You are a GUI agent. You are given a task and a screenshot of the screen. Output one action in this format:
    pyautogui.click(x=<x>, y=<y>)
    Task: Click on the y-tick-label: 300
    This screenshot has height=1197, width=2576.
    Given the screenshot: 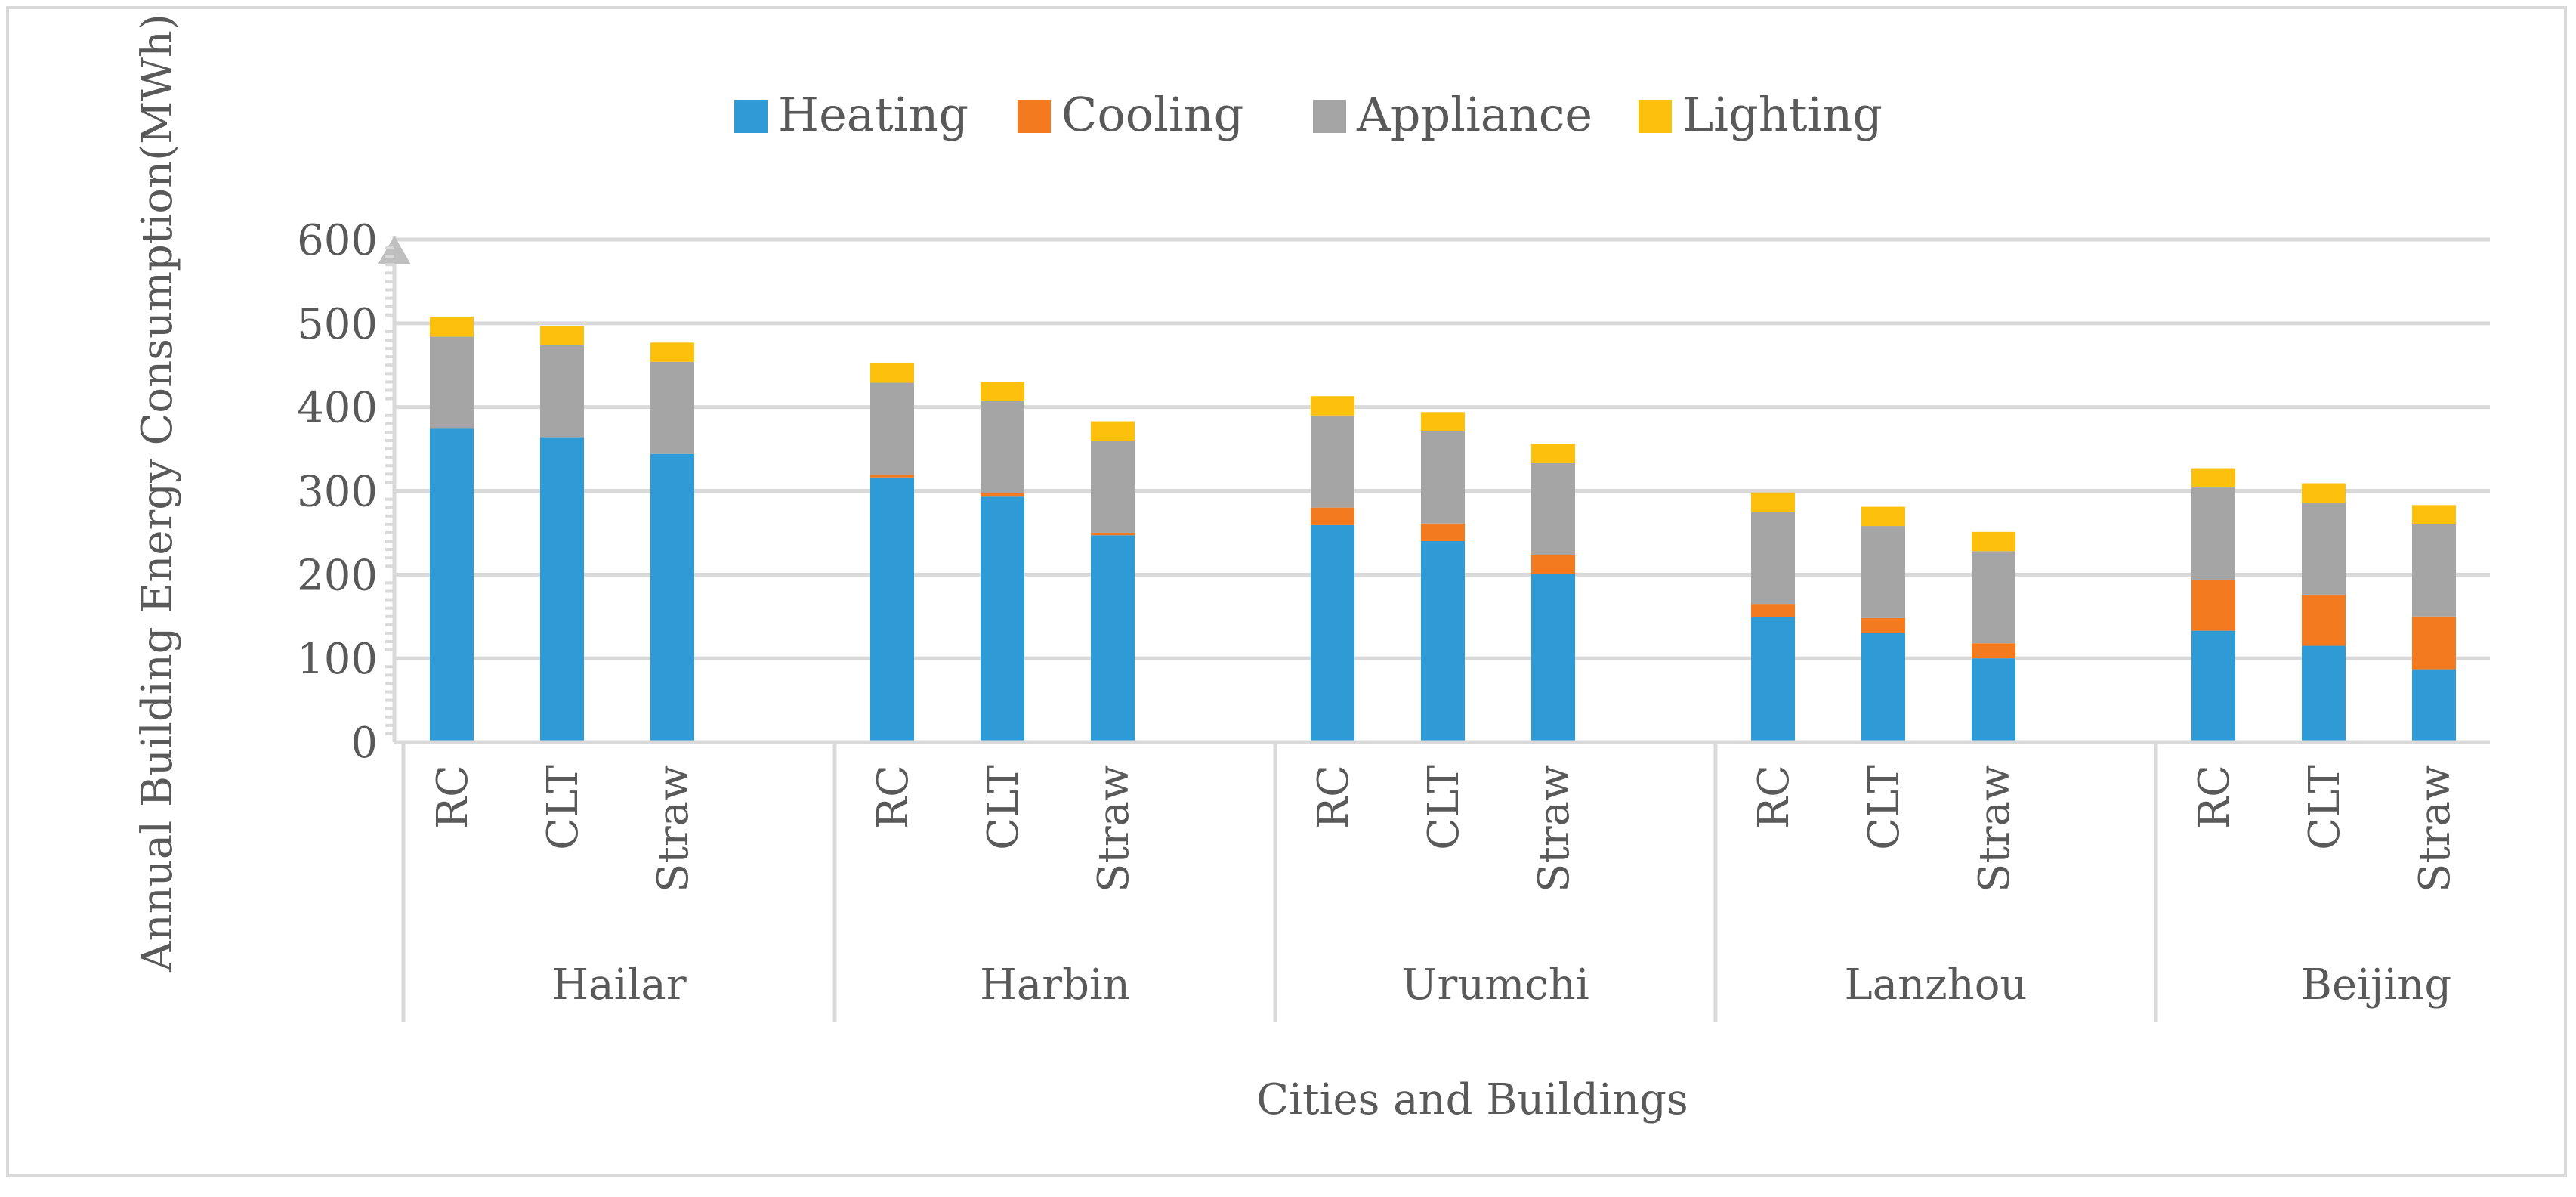 What is the action you would take?
    pyautogui.click(x=337, y=492)
    